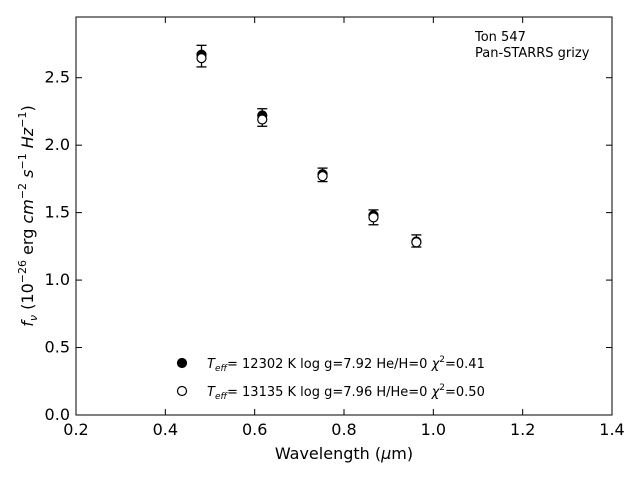 This screenshot has height=480, width=640. Describe the element at coordinates (57, 212) in the screenshot. I see `y-tick-label: 1.5` at that location.